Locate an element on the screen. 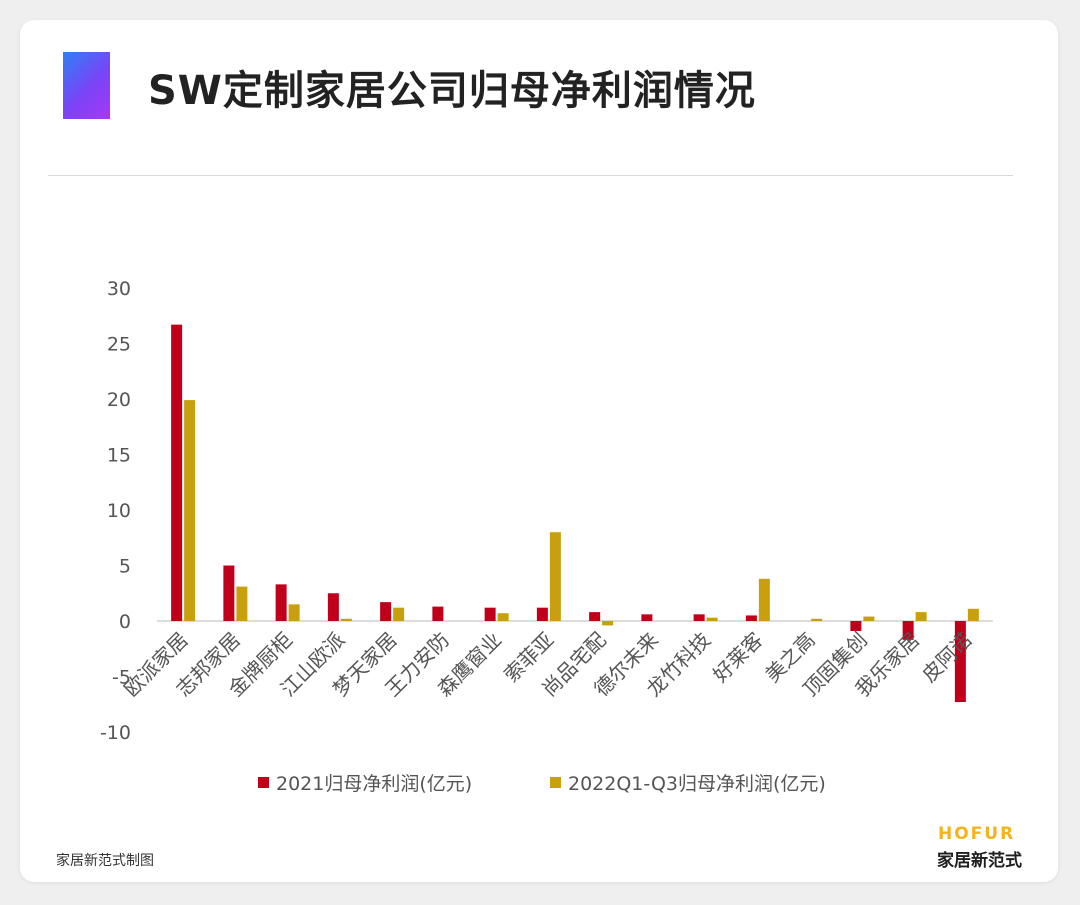 This screenshot has width=1080, height=905. y-tick-label: -5 is located at coordinates (121, 678).